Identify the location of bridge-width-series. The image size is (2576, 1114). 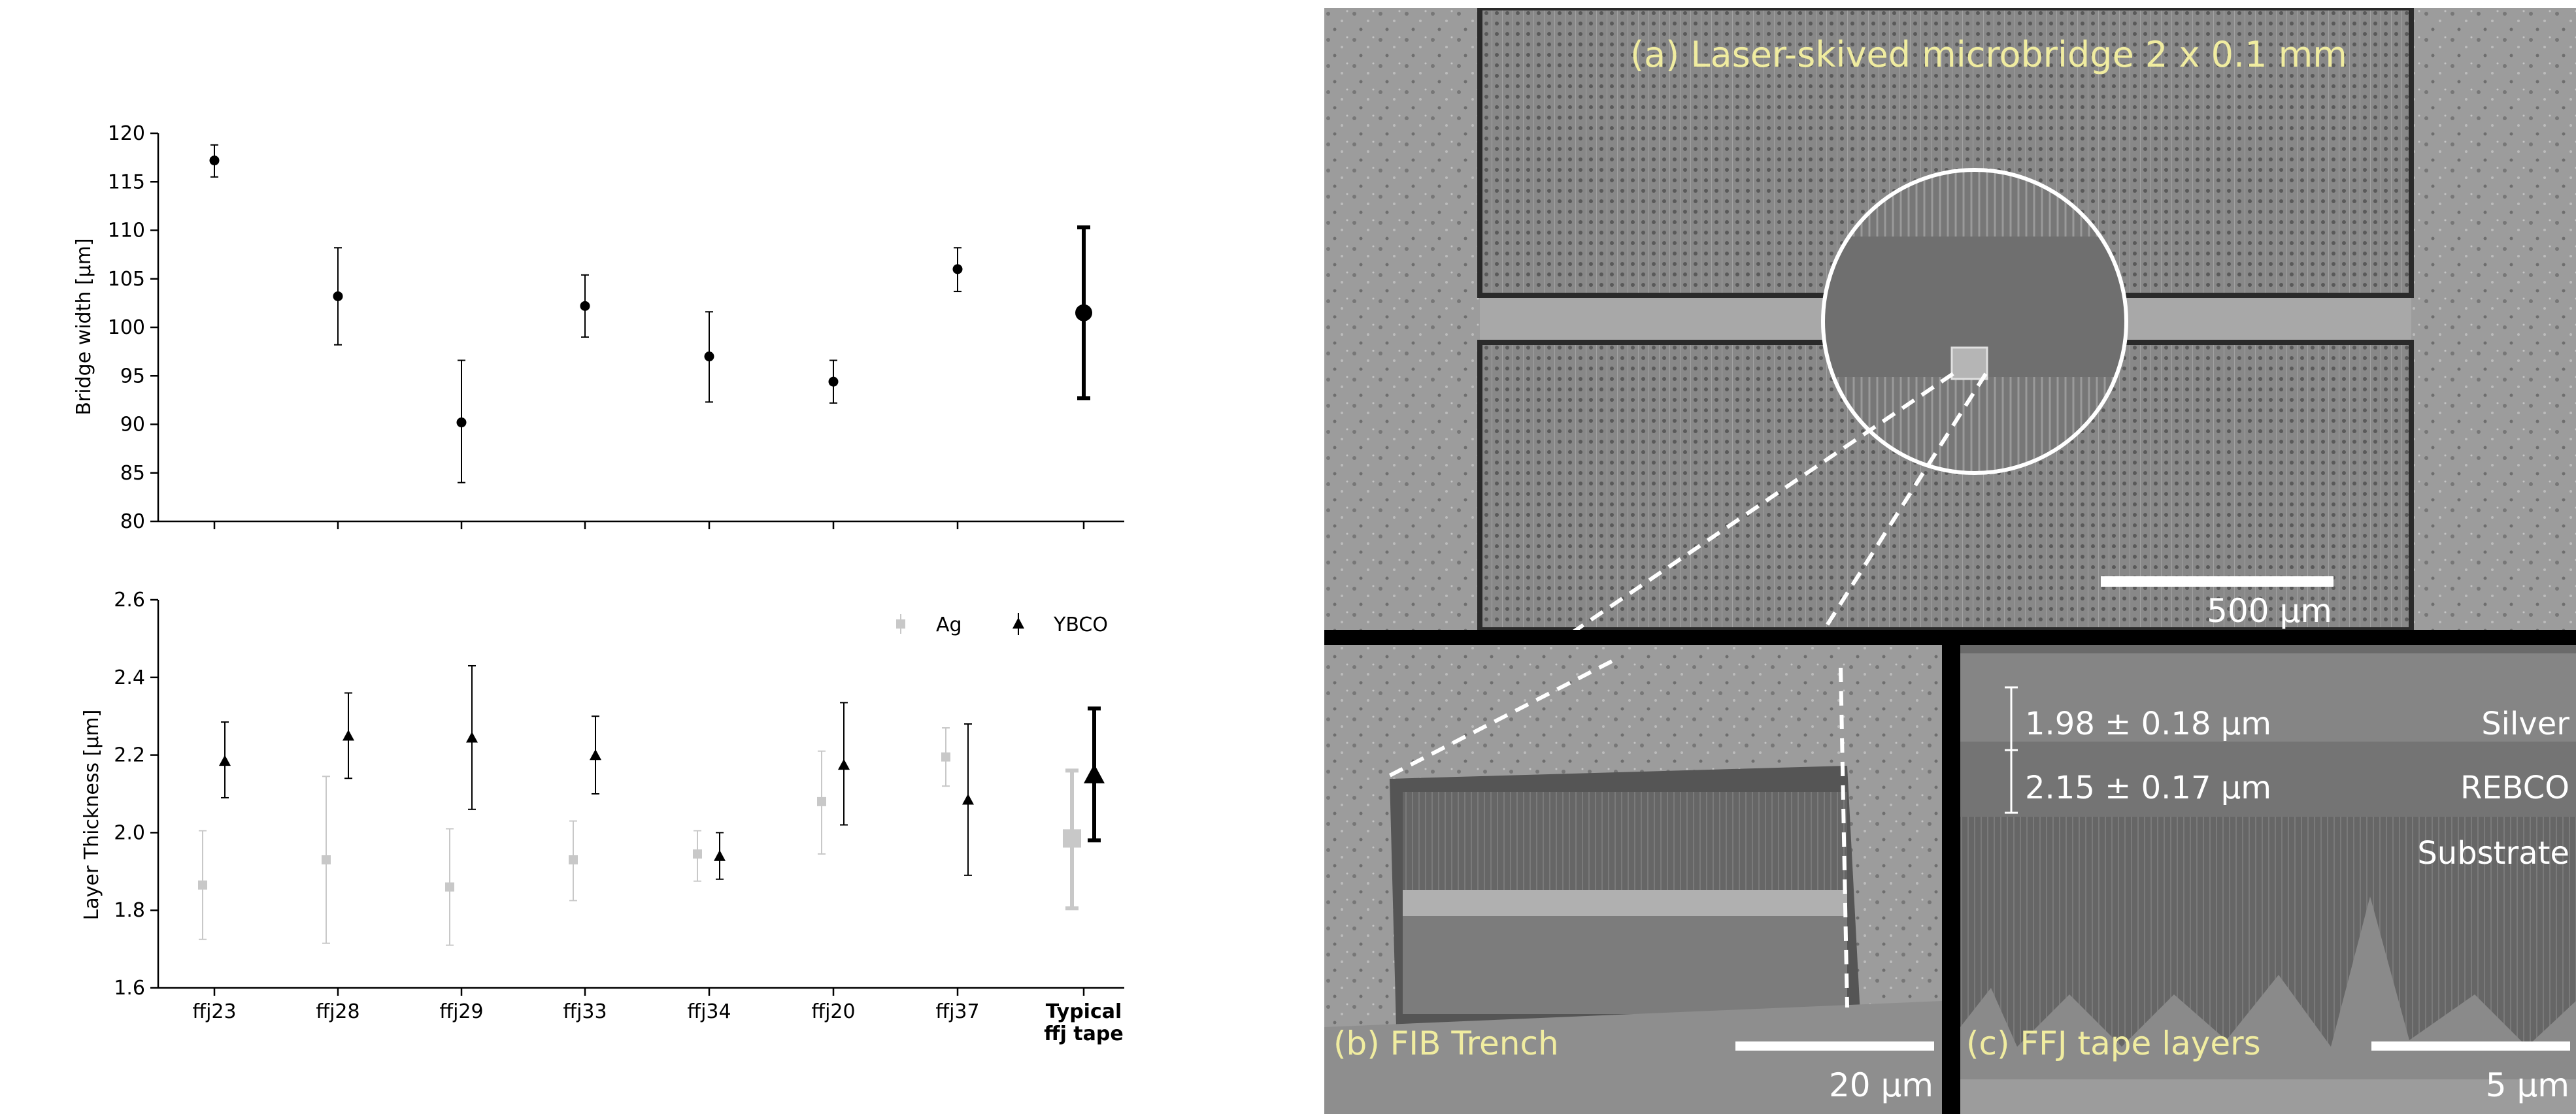
(650, 313).